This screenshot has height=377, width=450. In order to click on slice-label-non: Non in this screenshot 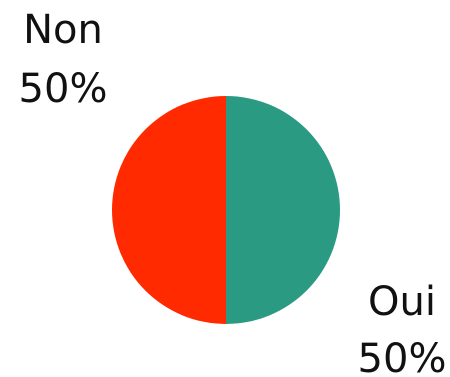, I will do `click(63, 30)`.